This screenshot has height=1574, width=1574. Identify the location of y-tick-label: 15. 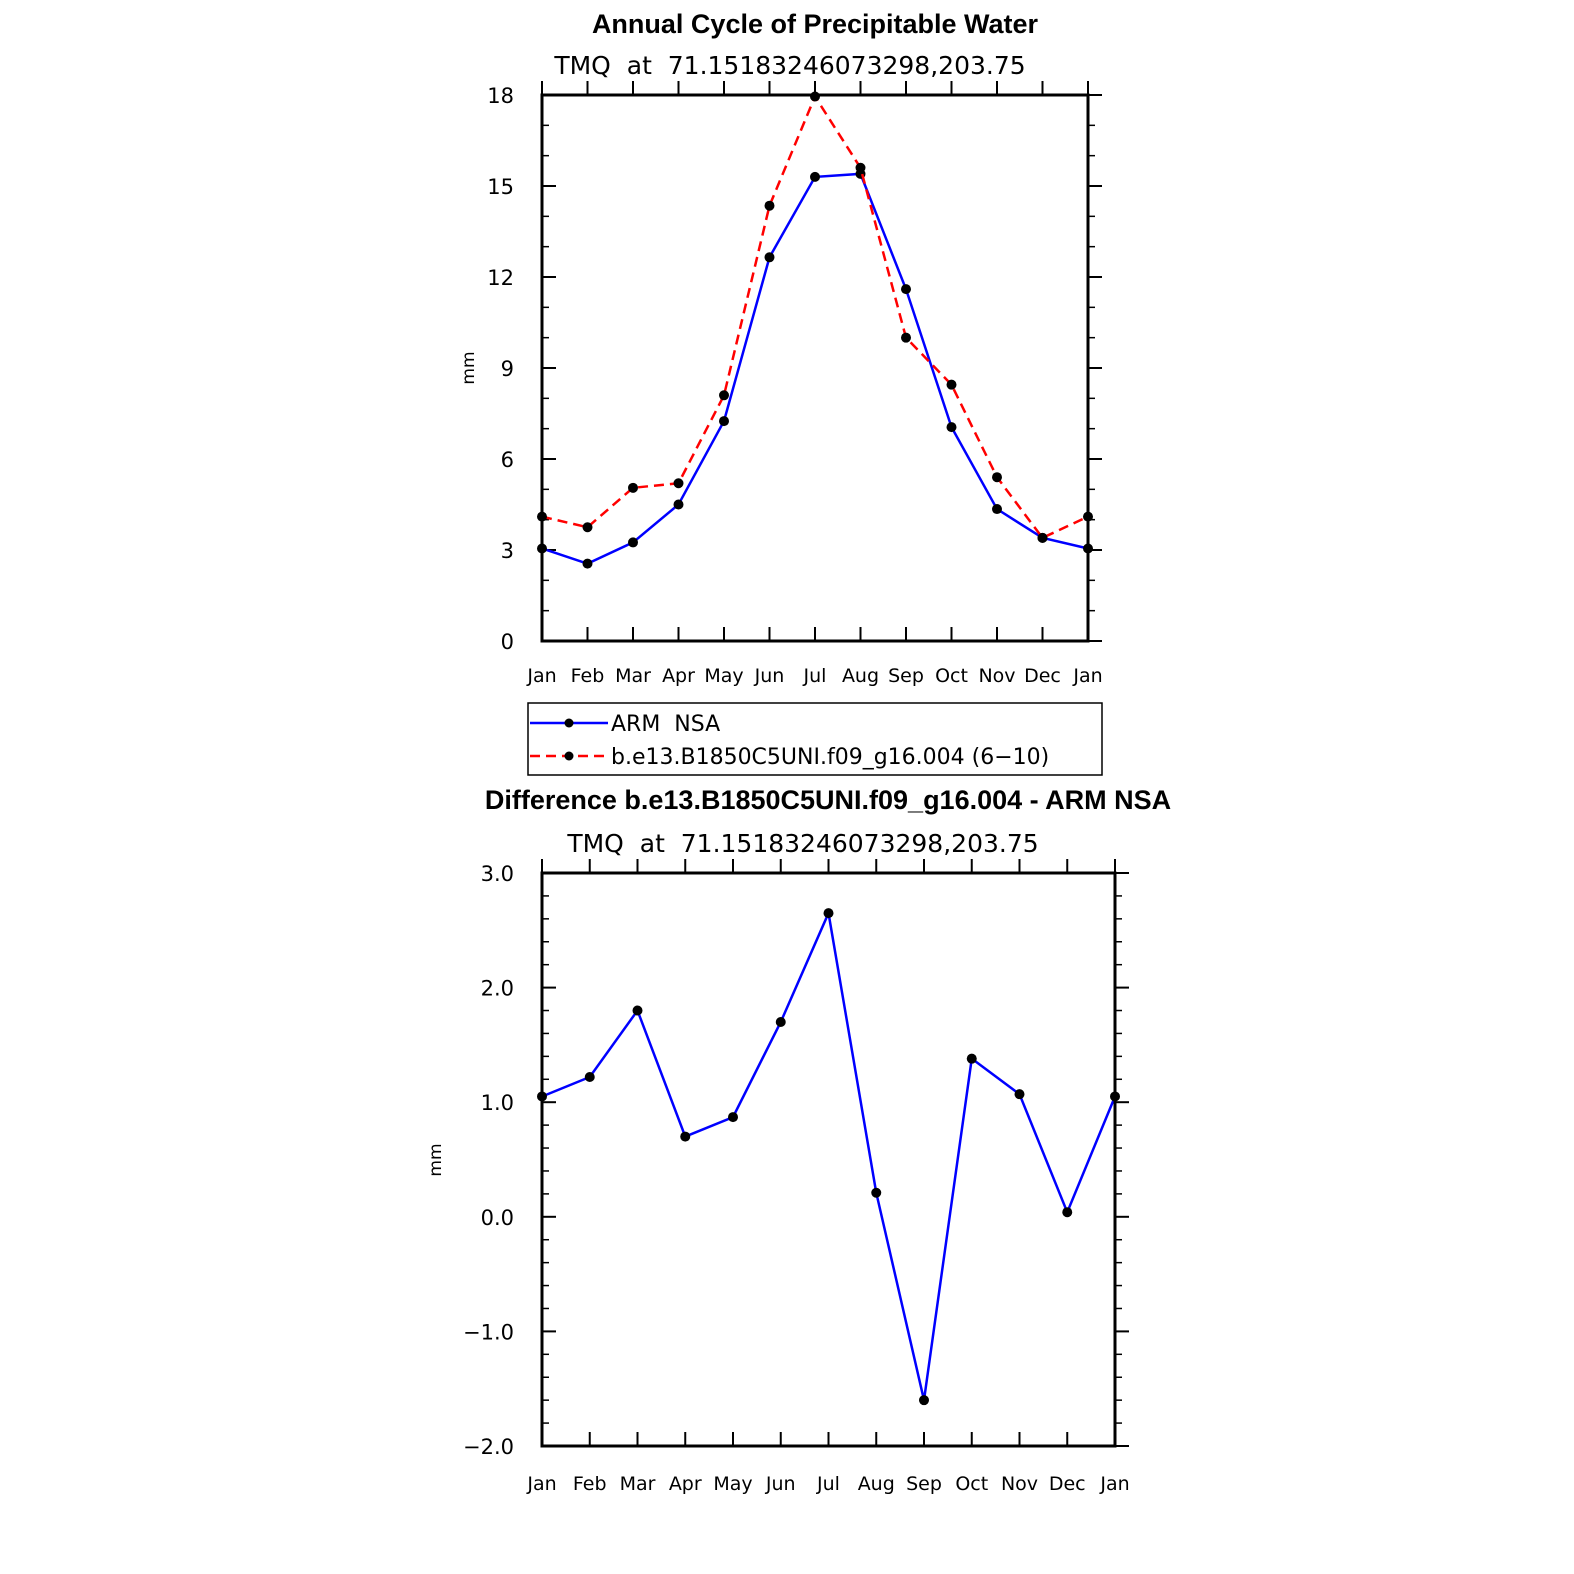
(500, 187).